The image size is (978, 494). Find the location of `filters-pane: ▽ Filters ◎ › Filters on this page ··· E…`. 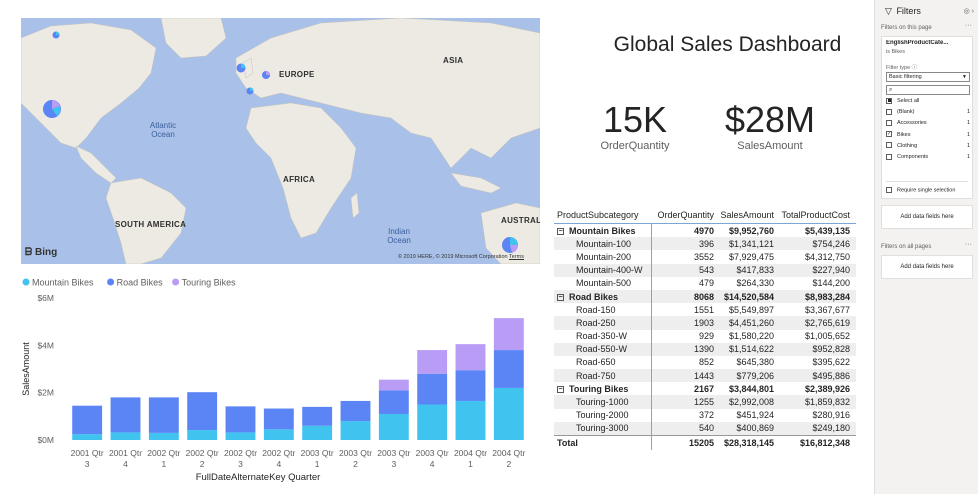

filters-pane: ▽ Filters ◎ › Filters on this page ··· E… is located at coordinates (926, 247).